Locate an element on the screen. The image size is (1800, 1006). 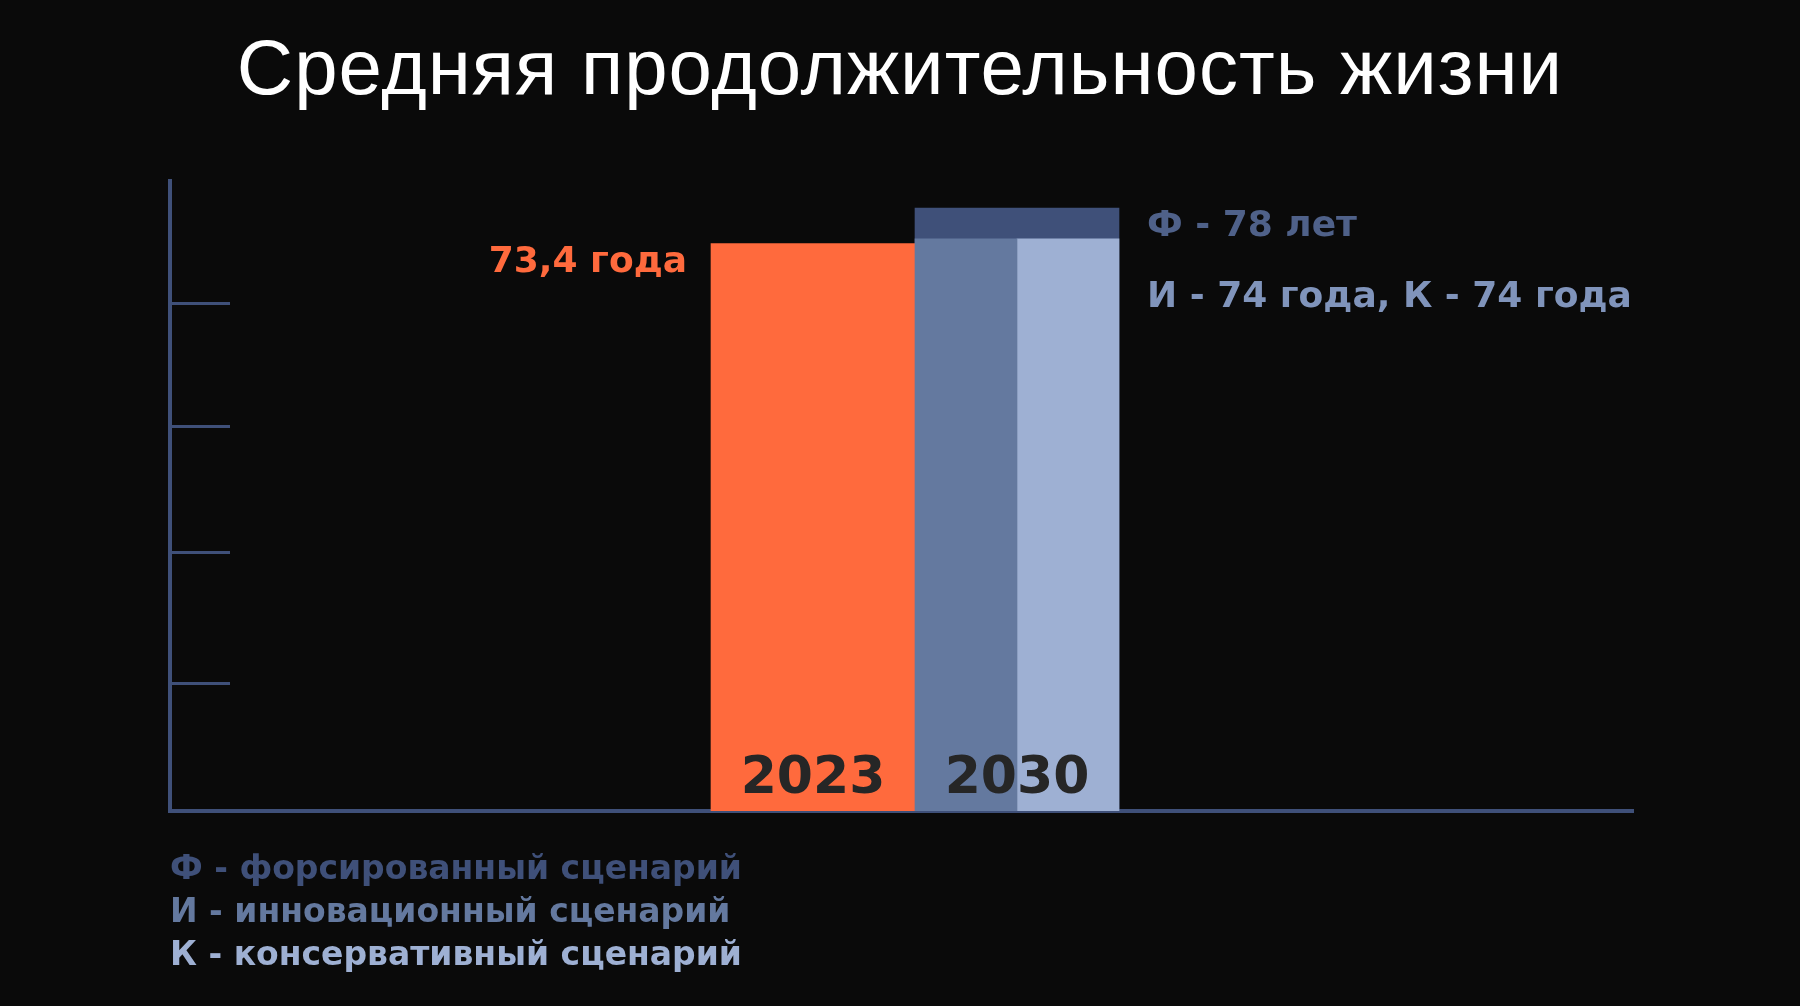
text: Ф - форсированный сценарий is located at coordinates (456, 868).